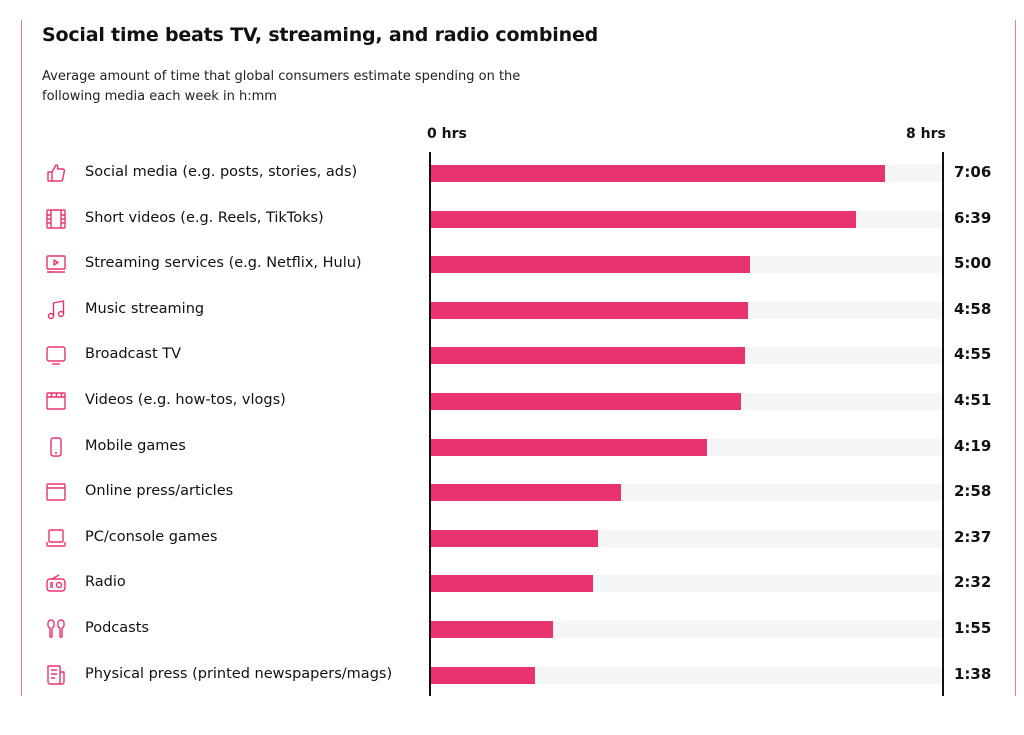 The height and width of the screenshot is (735, 1024). I want to click on category-label: Music streaming, so click(145, 308).